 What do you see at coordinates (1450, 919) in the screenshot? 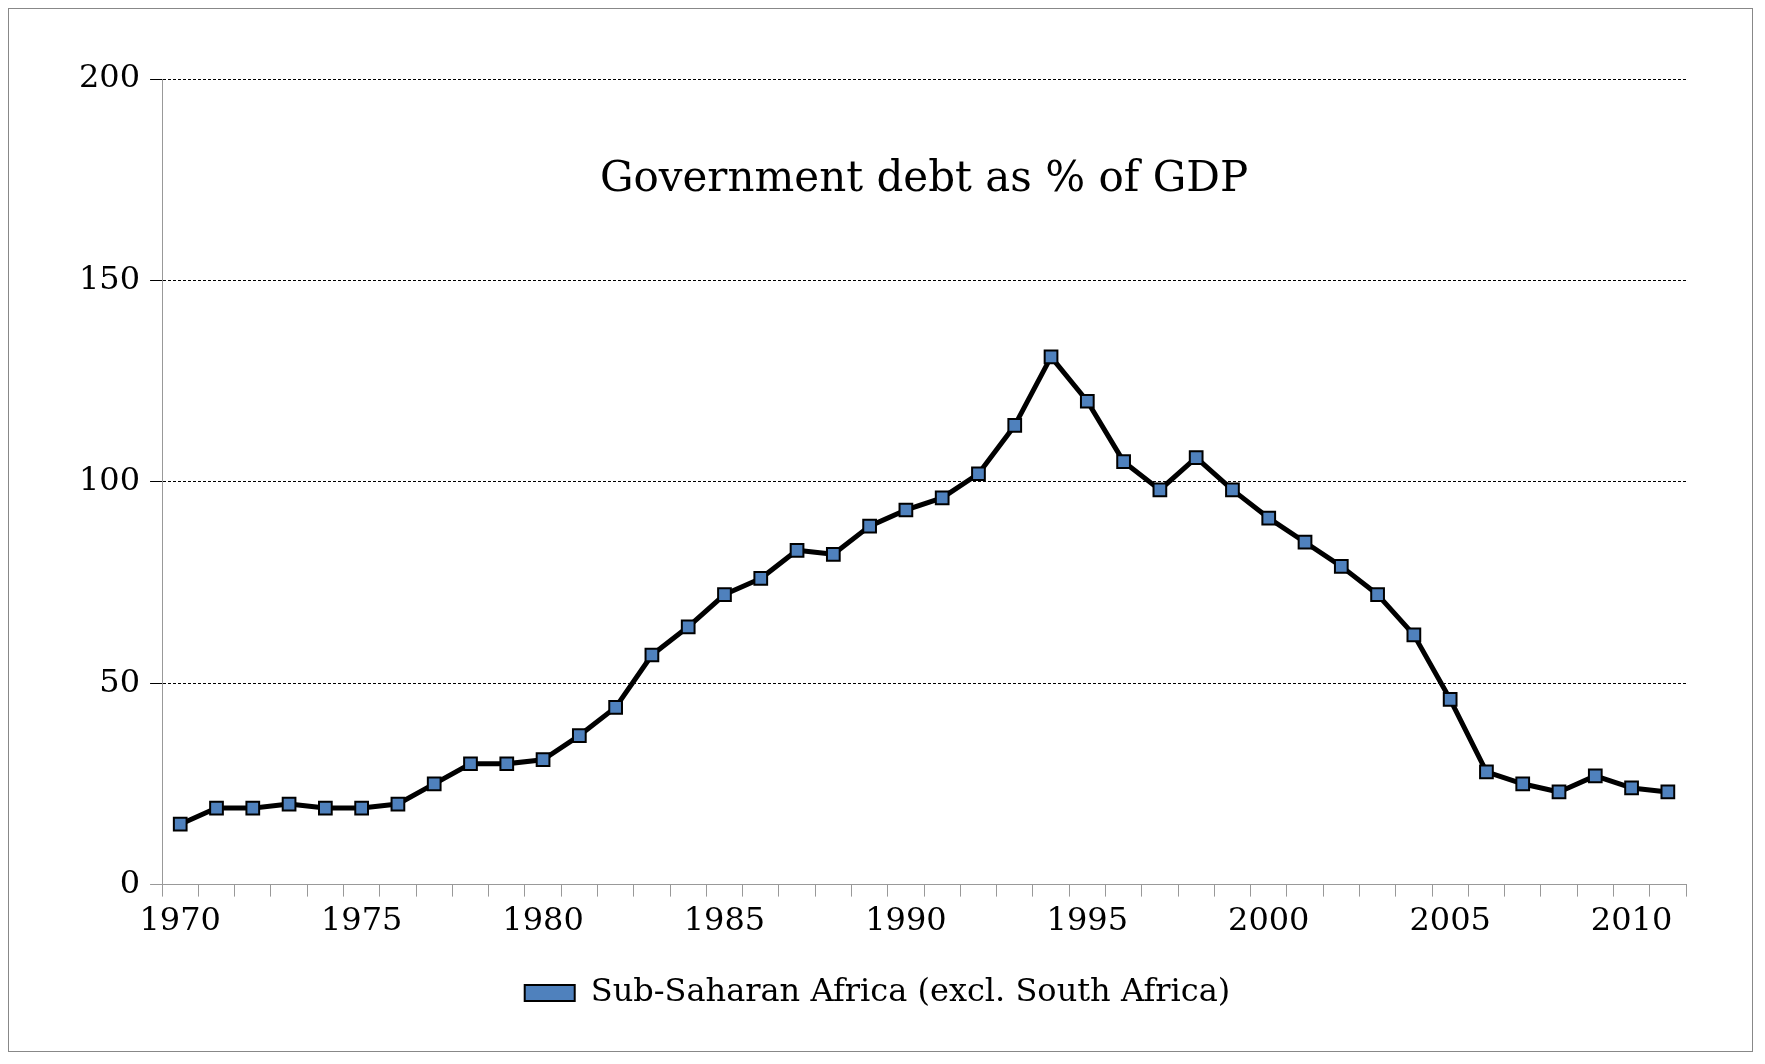
I see `x-tick-label: 2005` at bounding box center [1450, 919].